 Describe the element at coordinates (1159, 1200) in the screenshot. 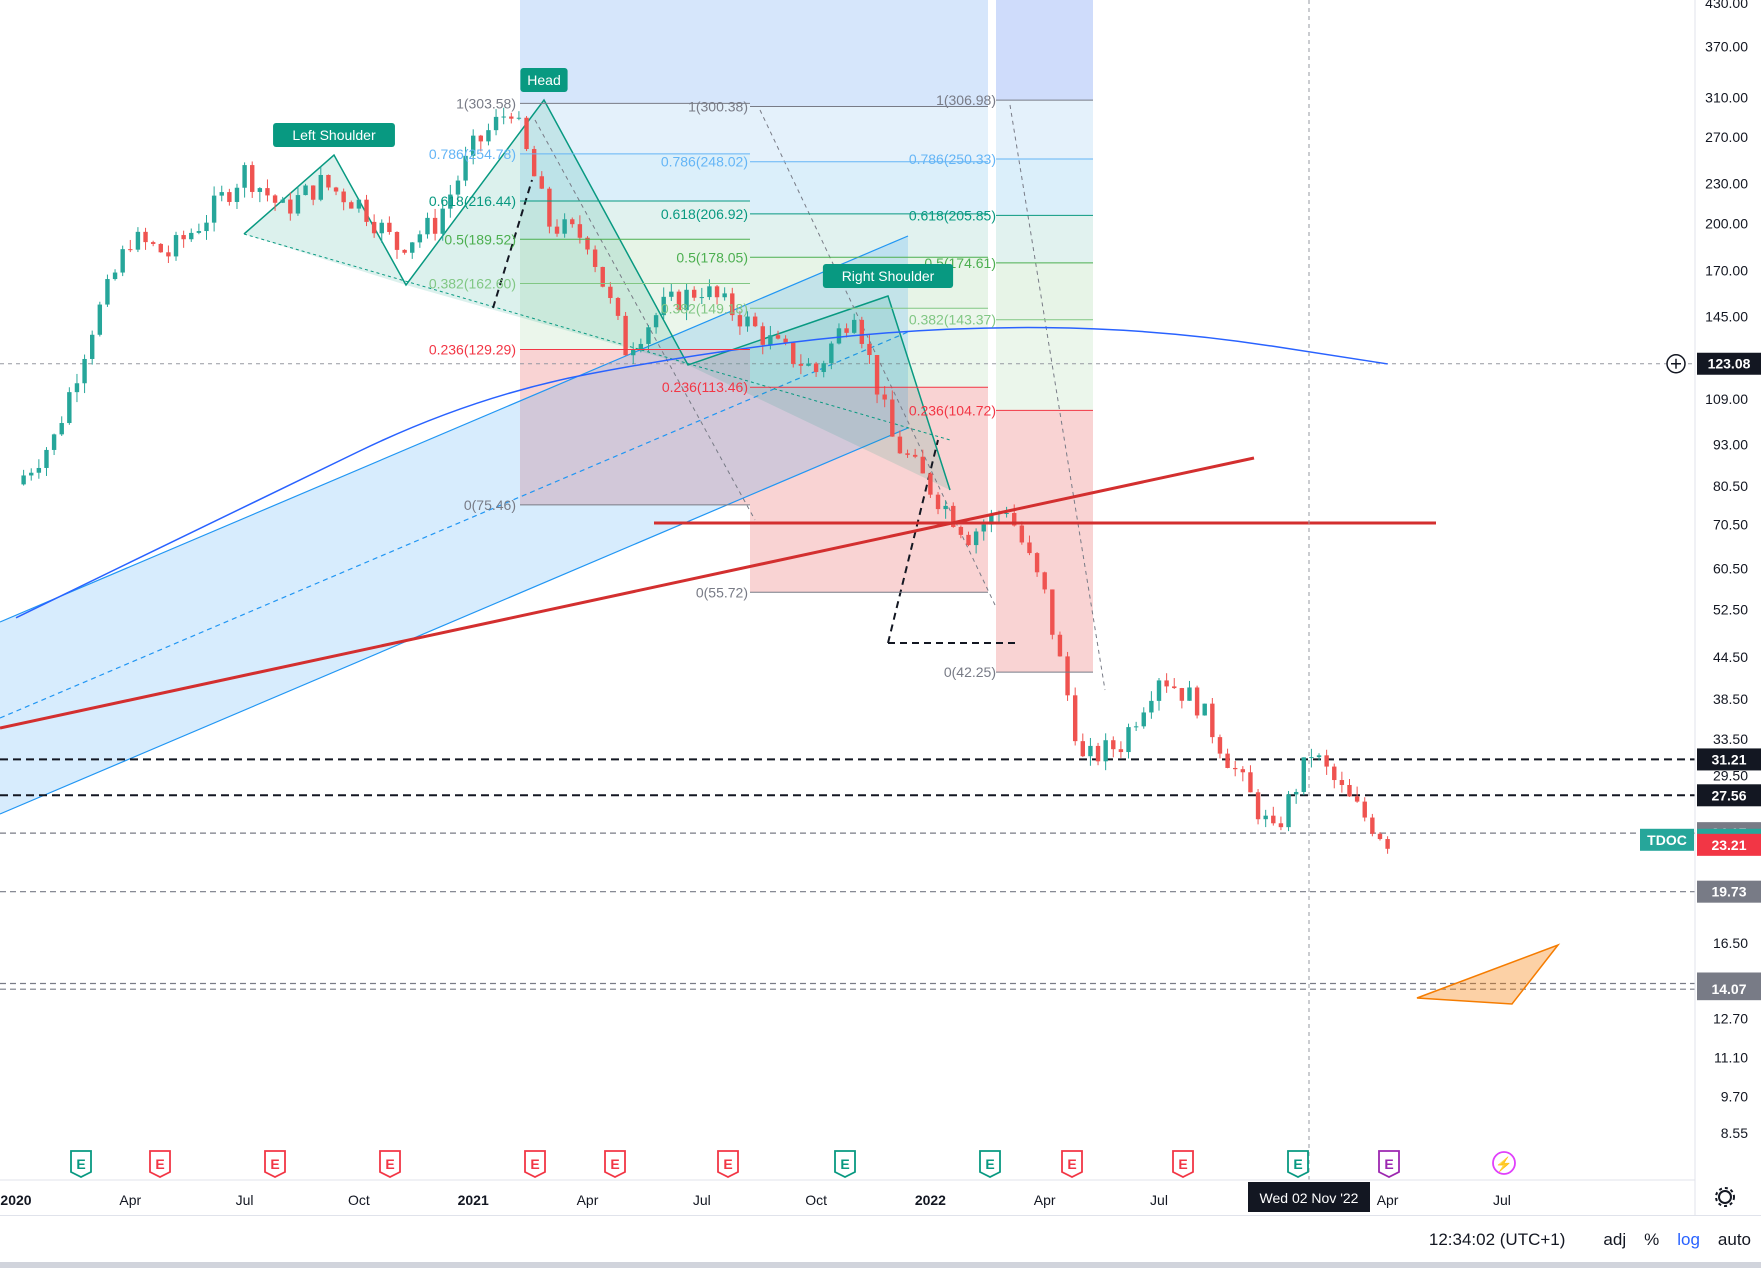

I see `time-tick-label: Jul` at that location.